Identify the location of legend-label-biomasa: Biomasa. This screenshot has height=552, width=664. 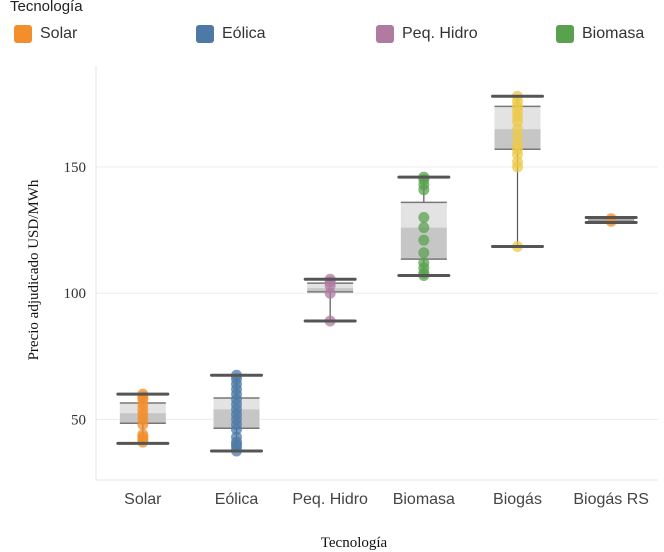
(613, 33).